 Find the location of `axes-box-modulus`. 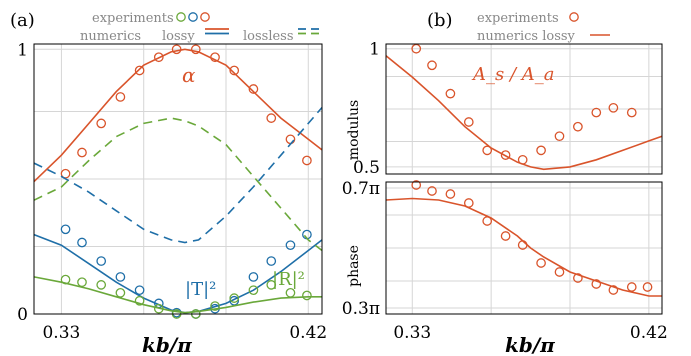

axes-box-modulus is located at coordinates (524, 109).